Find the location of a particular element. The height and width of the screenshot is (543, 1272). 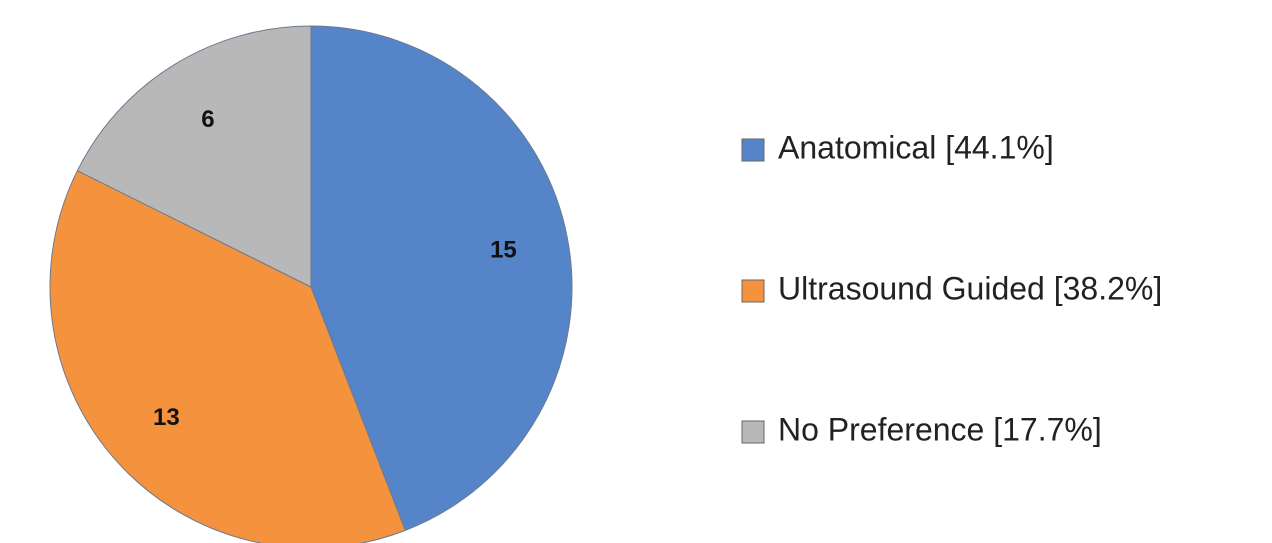

data-label: 13 is located at coordinates (166, 417).